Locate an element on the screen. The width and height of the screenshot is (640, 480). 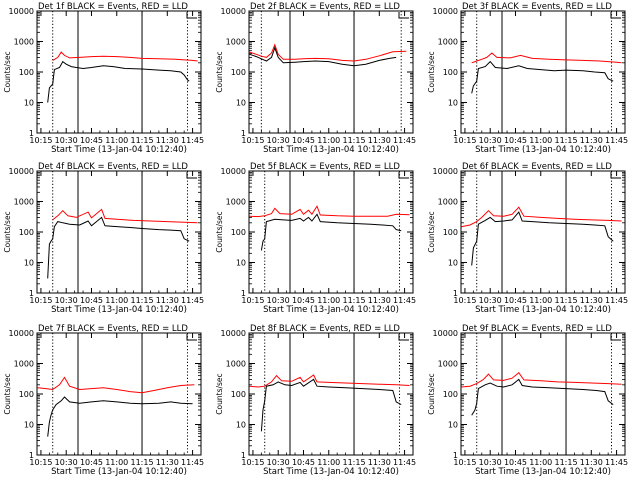
panel-title: Det 3f BLACK = Events, RED = LLD is located at coordinates (537, 7).